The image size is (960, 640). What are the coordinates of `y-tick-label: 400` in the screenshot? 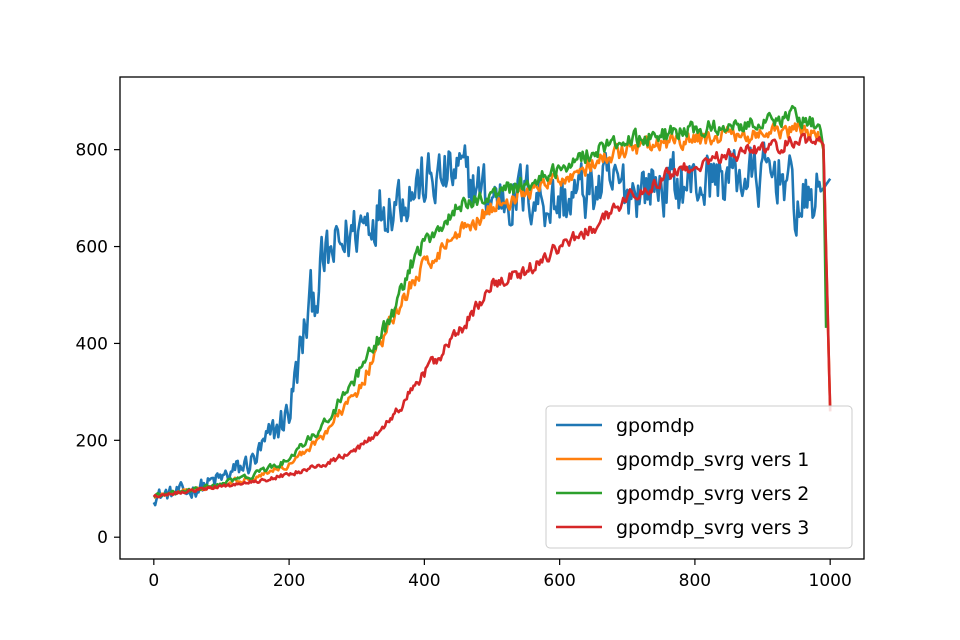 It's located at (92, 344).